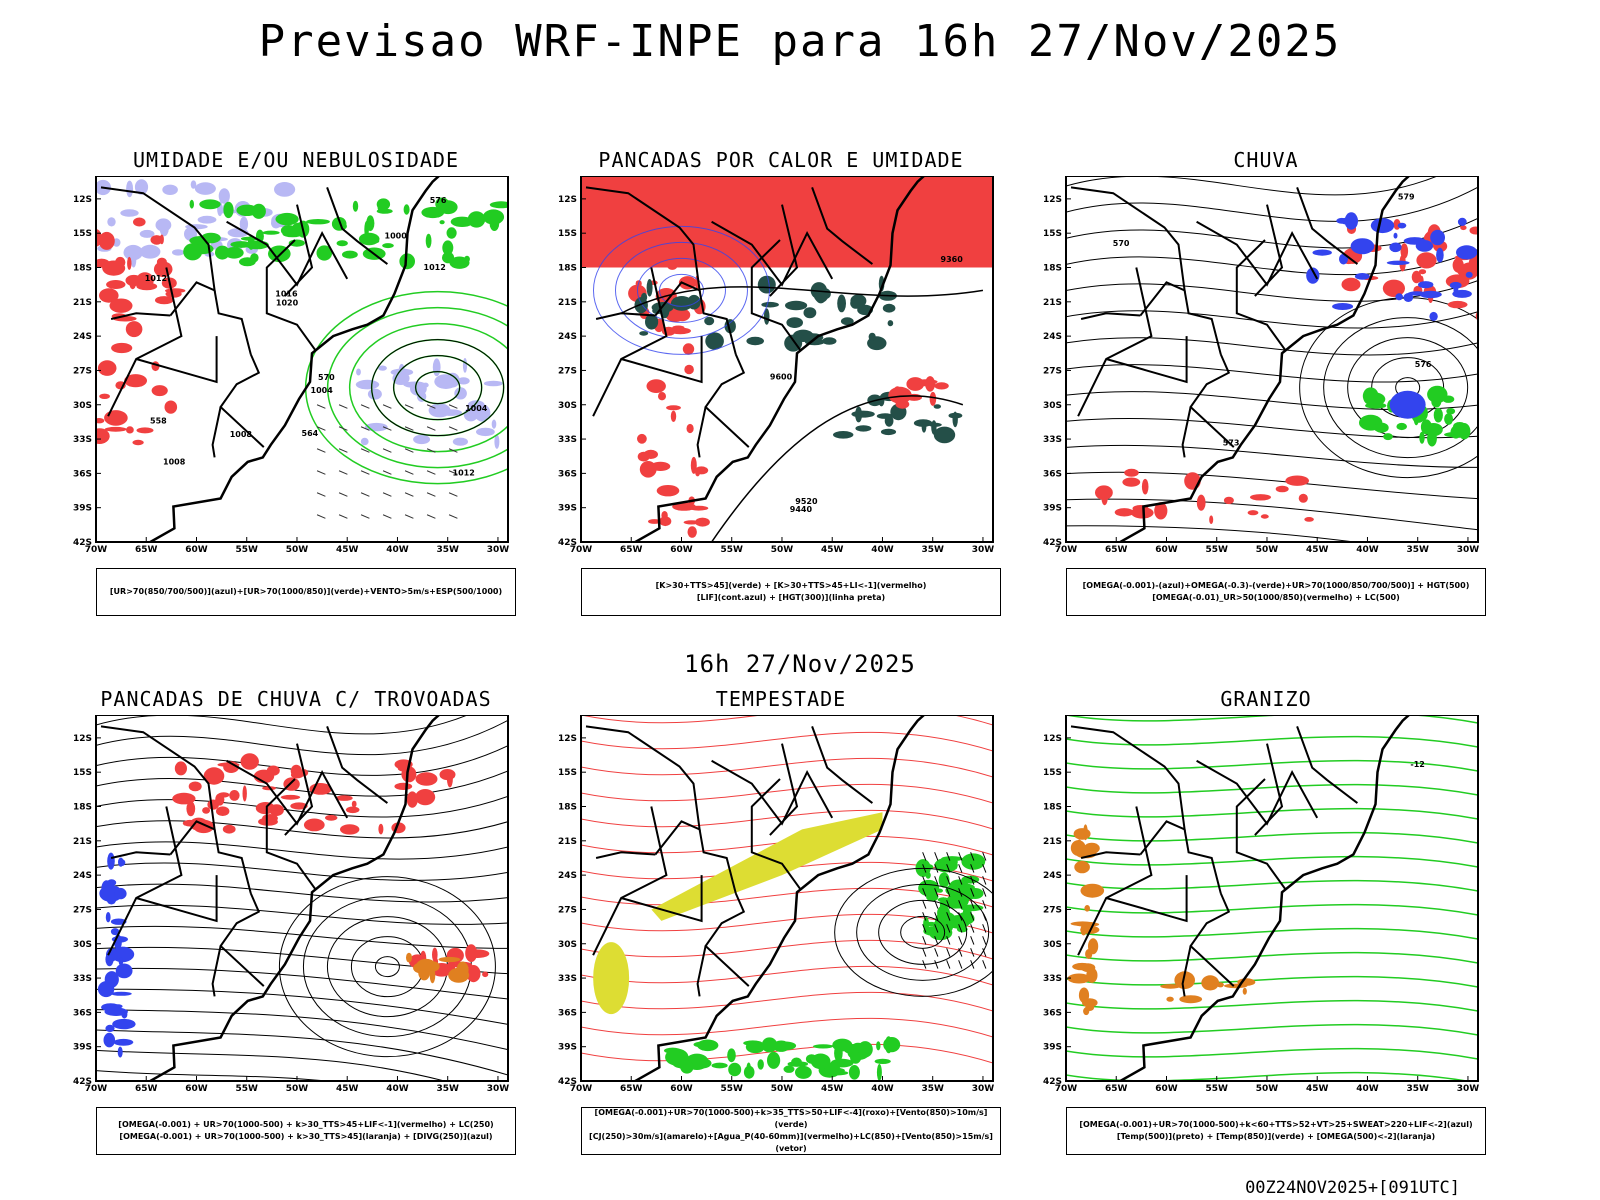 The width and height of the screenshot is (1600, 1200). What do you see at coordinates (1264, 898) in the screenshot?
I see `coastline` at bounding box center [1264, 898].